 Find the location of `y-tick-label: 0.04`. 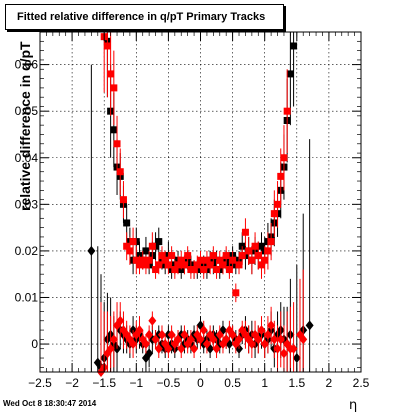

y-tick-label: 0.04 is located at coordinates (27, 158).